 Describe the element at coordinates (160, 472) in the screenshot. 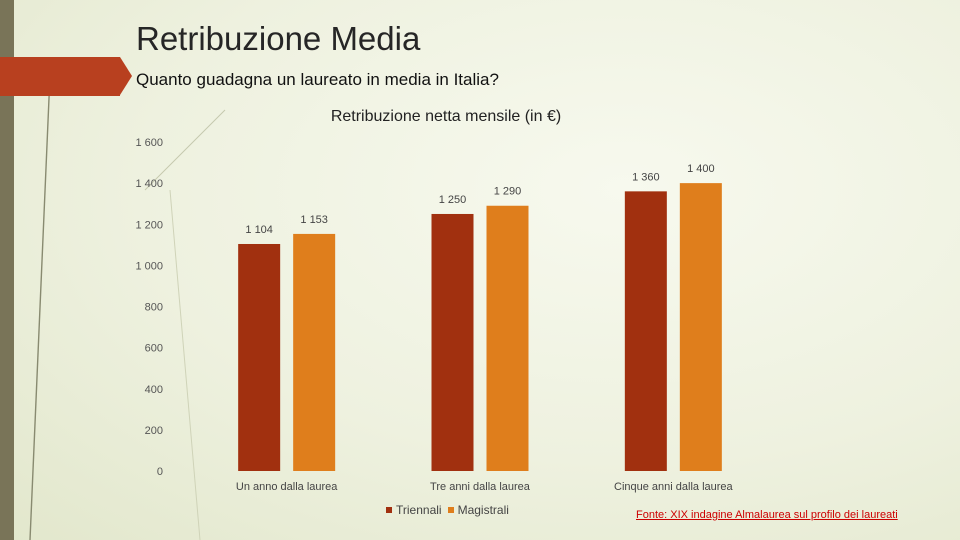

I see `y-tick-label: 0` at that location.